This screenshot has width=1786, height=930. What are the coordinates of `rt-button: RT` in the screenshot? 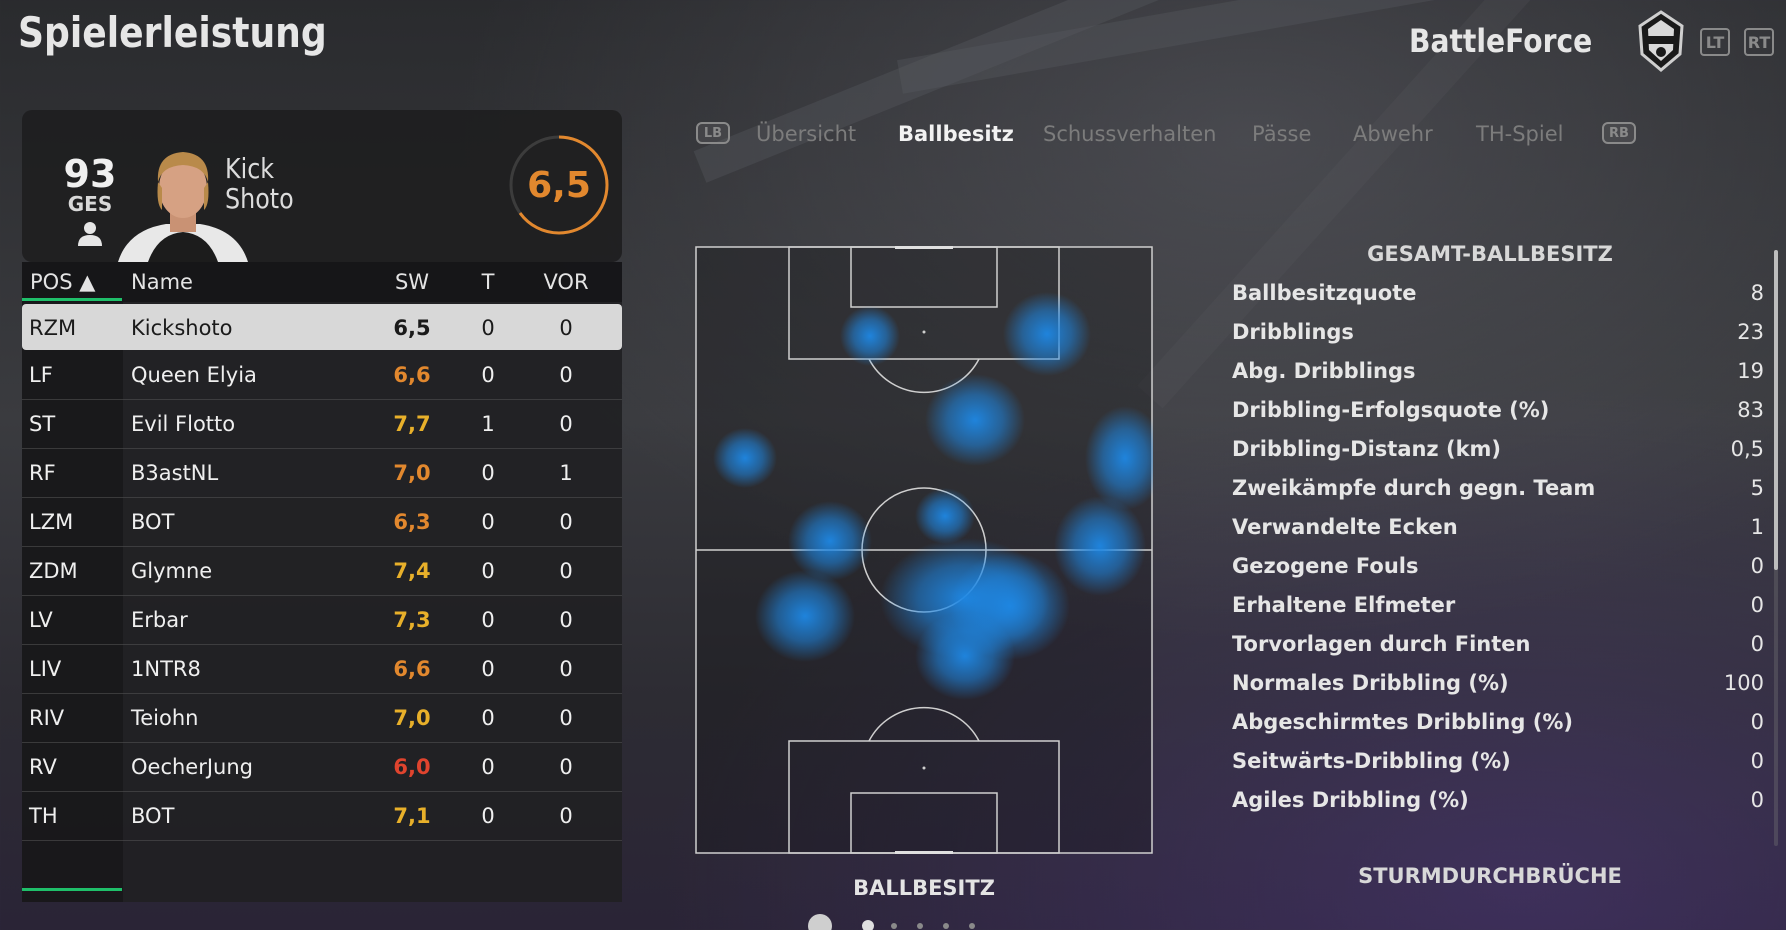 It's located at (1759, 42).